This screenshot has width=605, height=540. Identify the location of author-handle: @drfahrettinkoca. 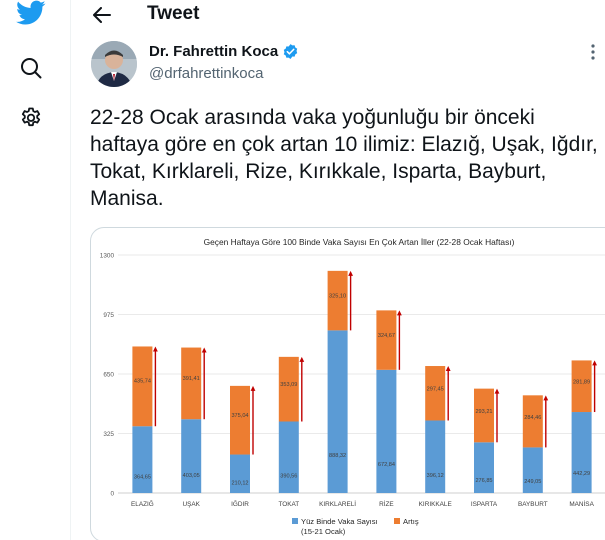
(206, 73).